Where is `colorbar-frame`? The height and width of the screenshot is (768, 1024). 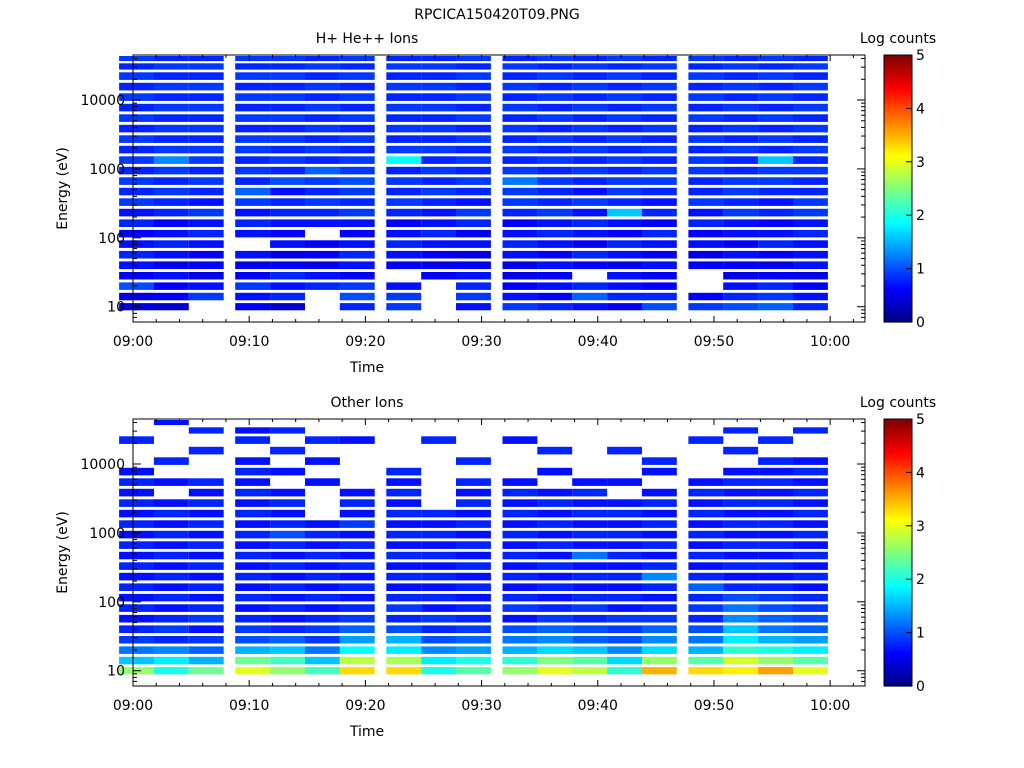 colorbar-frame is located at coordinates (898, 188).